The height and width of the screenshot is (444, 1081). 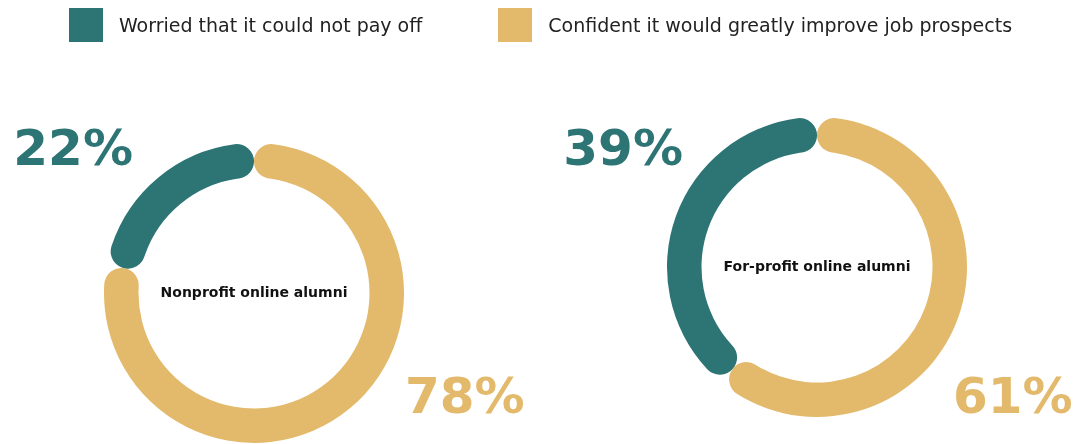 I want to click on legend-label: Confident it would greatly improve job prospects, so click(x=780, y=25).